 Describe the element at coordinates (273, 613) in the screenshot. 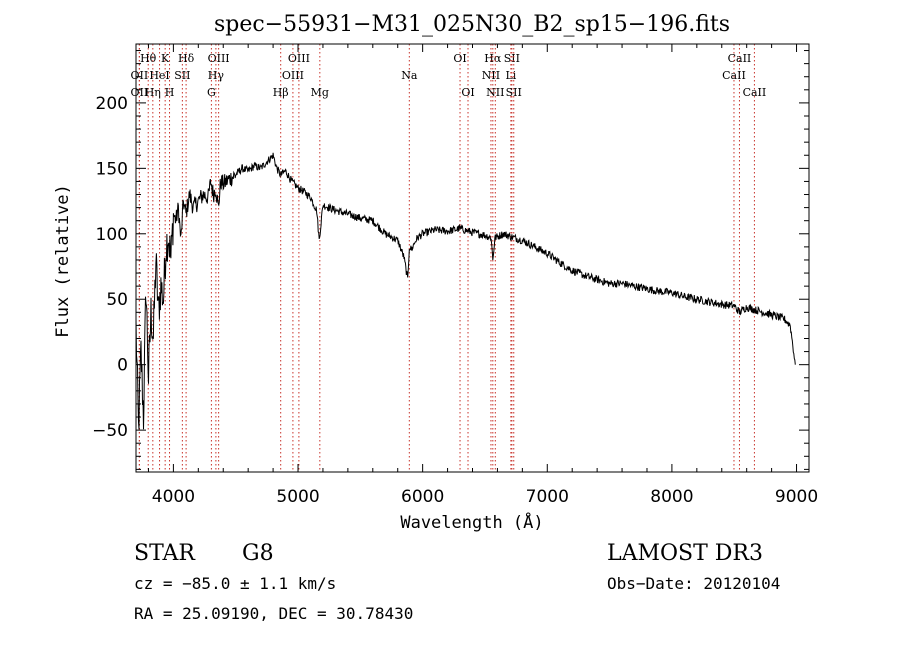

I see `coordinates: RA = 25.09190, DEC = 30.78430` at that location.